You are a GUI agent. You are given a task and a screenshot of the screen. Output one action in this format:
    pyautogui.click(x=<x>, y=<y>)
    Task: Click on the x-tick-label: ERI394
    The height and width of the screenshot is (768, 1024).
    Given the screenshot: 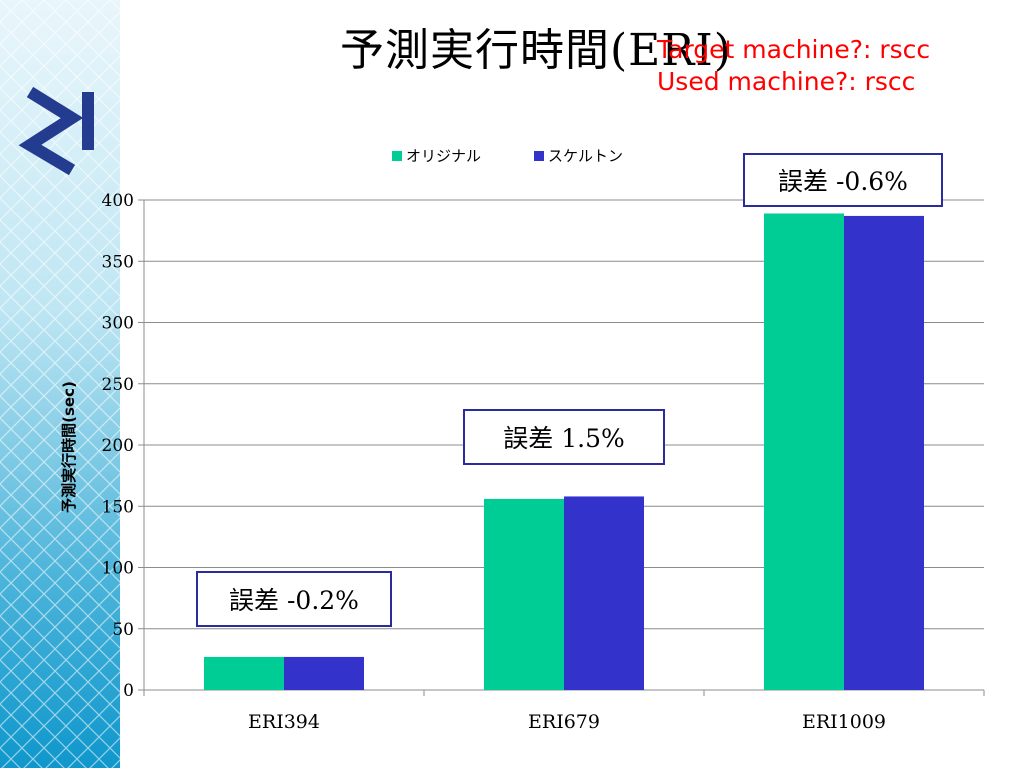 What is the action you would take?
    pyautogui.click(x=284, y=722)
    